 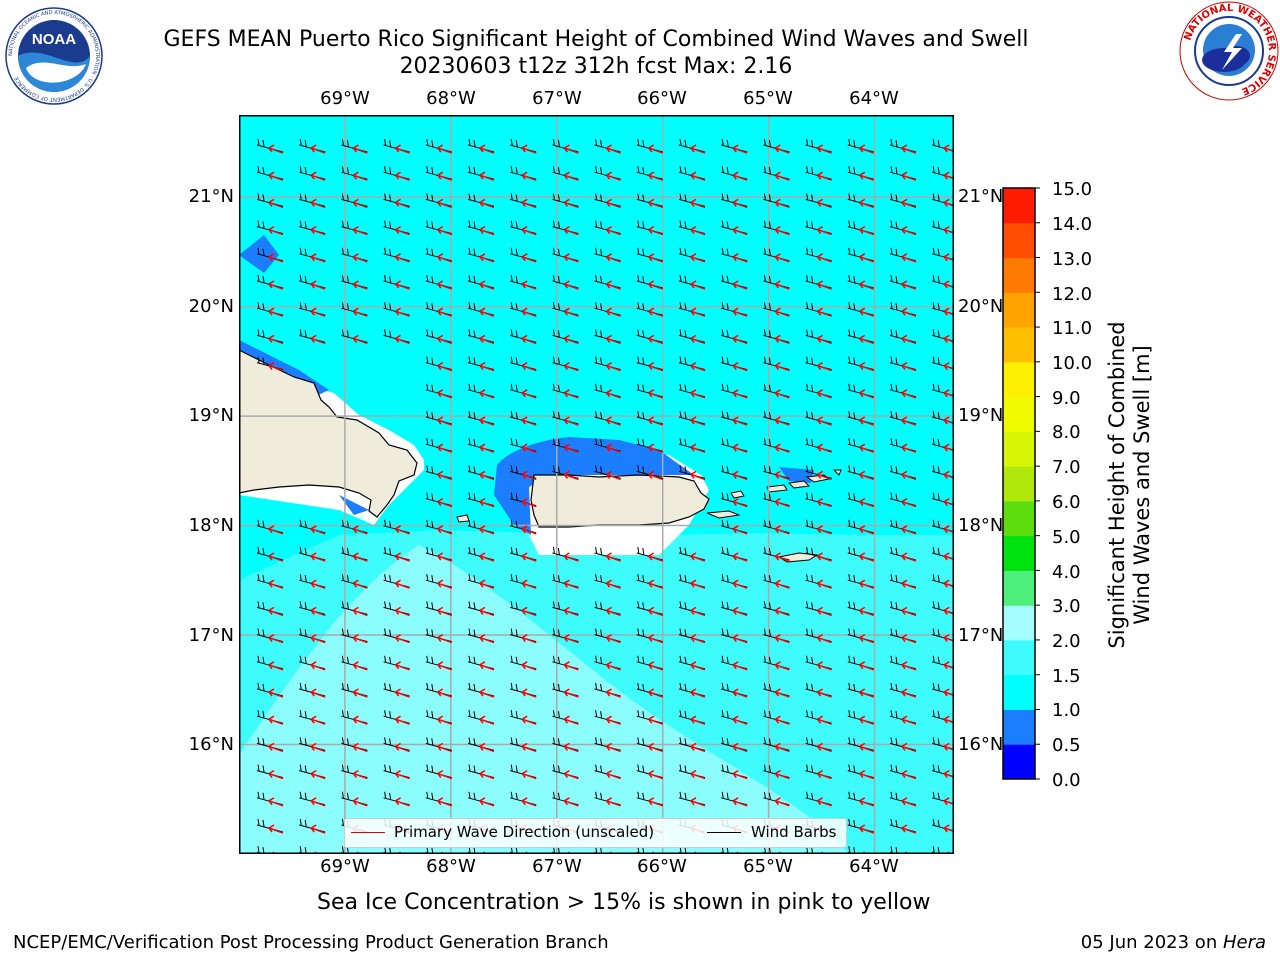 I want to click on colorbar-tick-label: 7.0, so click(x=1066, y=467).